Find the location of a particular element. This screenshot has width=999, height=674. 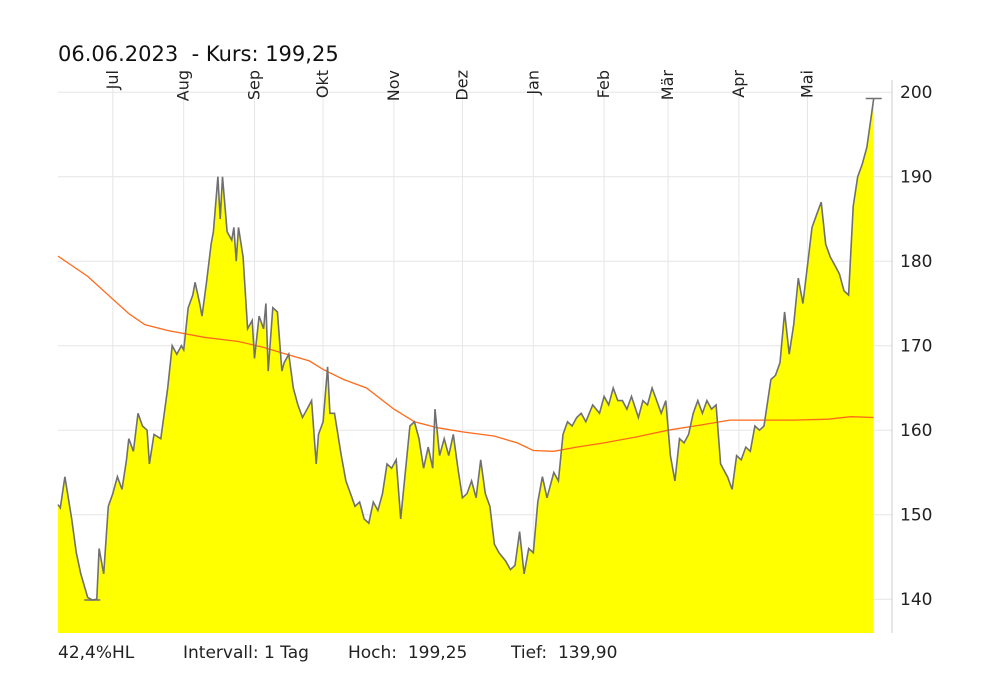

y-tick-180: 180 is located at coordinates (916, 262).